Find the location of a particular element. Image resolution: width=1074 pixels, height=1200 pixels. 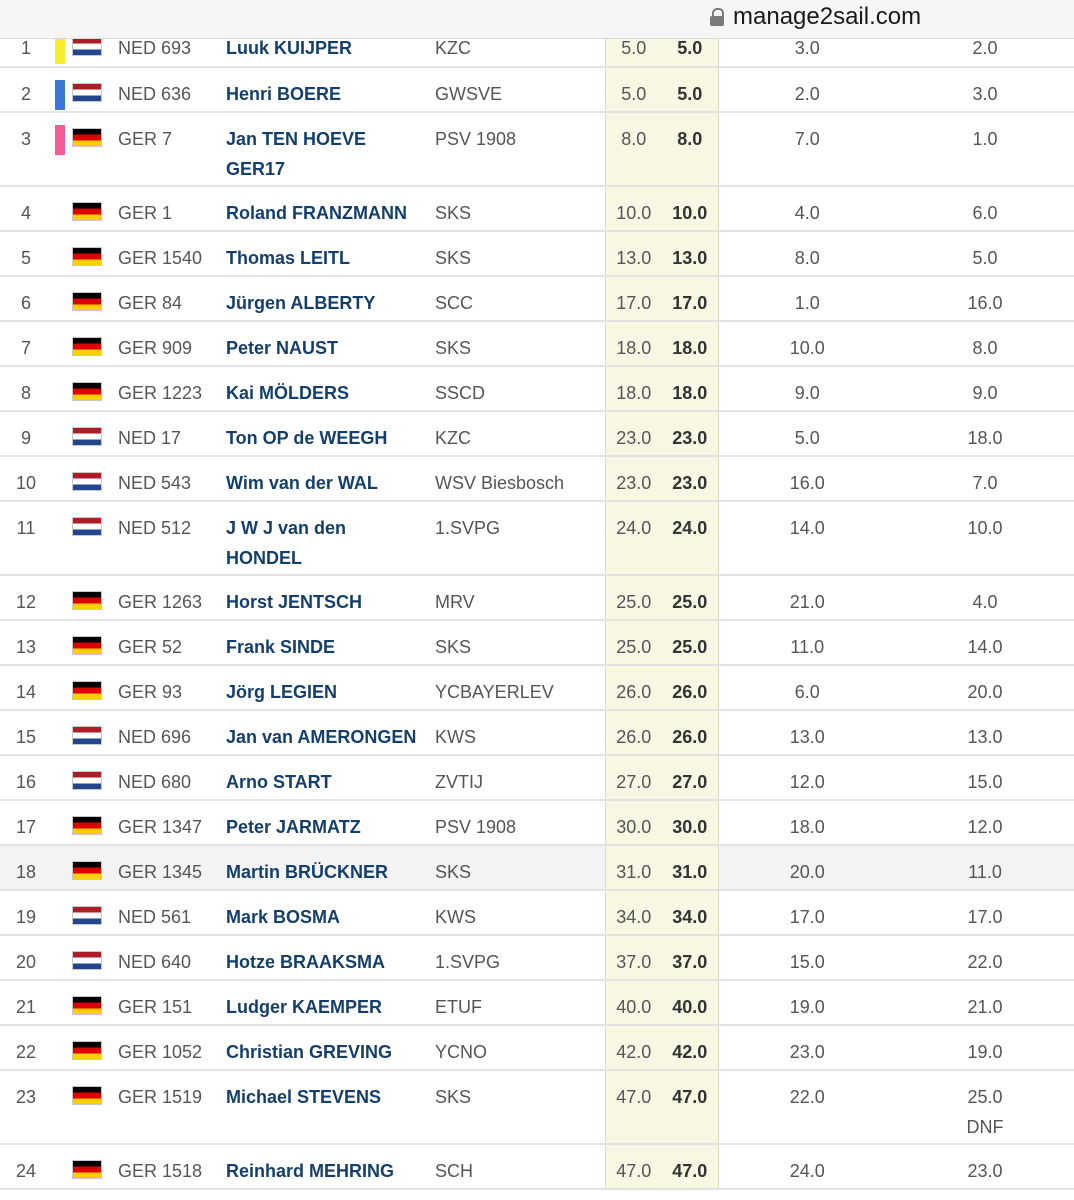

sail-number-cell: GER 84 is located at coordinates (162, 299).